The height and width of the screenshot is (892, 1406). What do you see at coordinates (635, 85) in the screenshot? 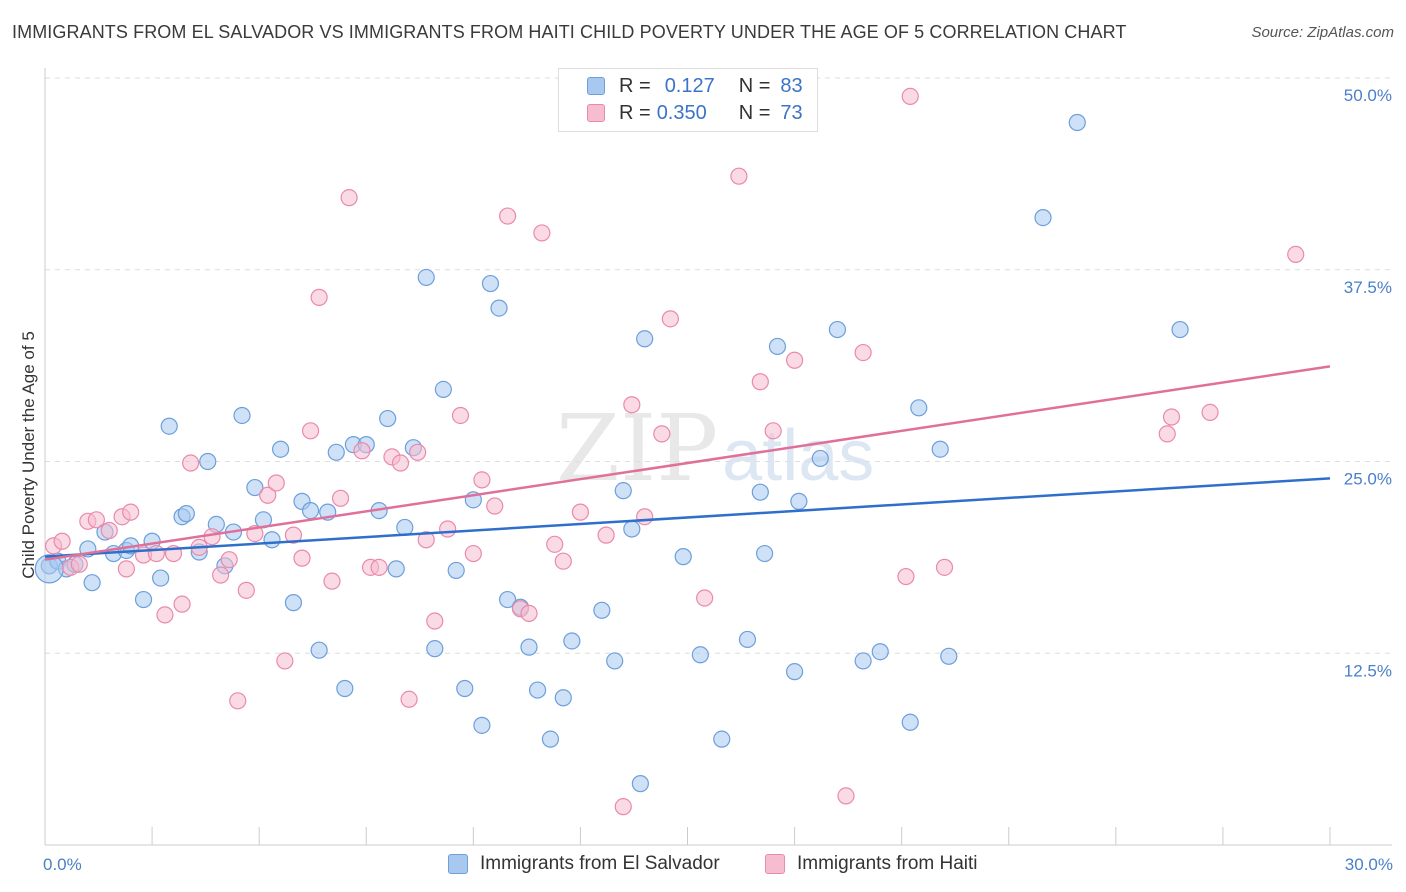
I see `legend-r-label: R =` at bounding box center [635, 85].